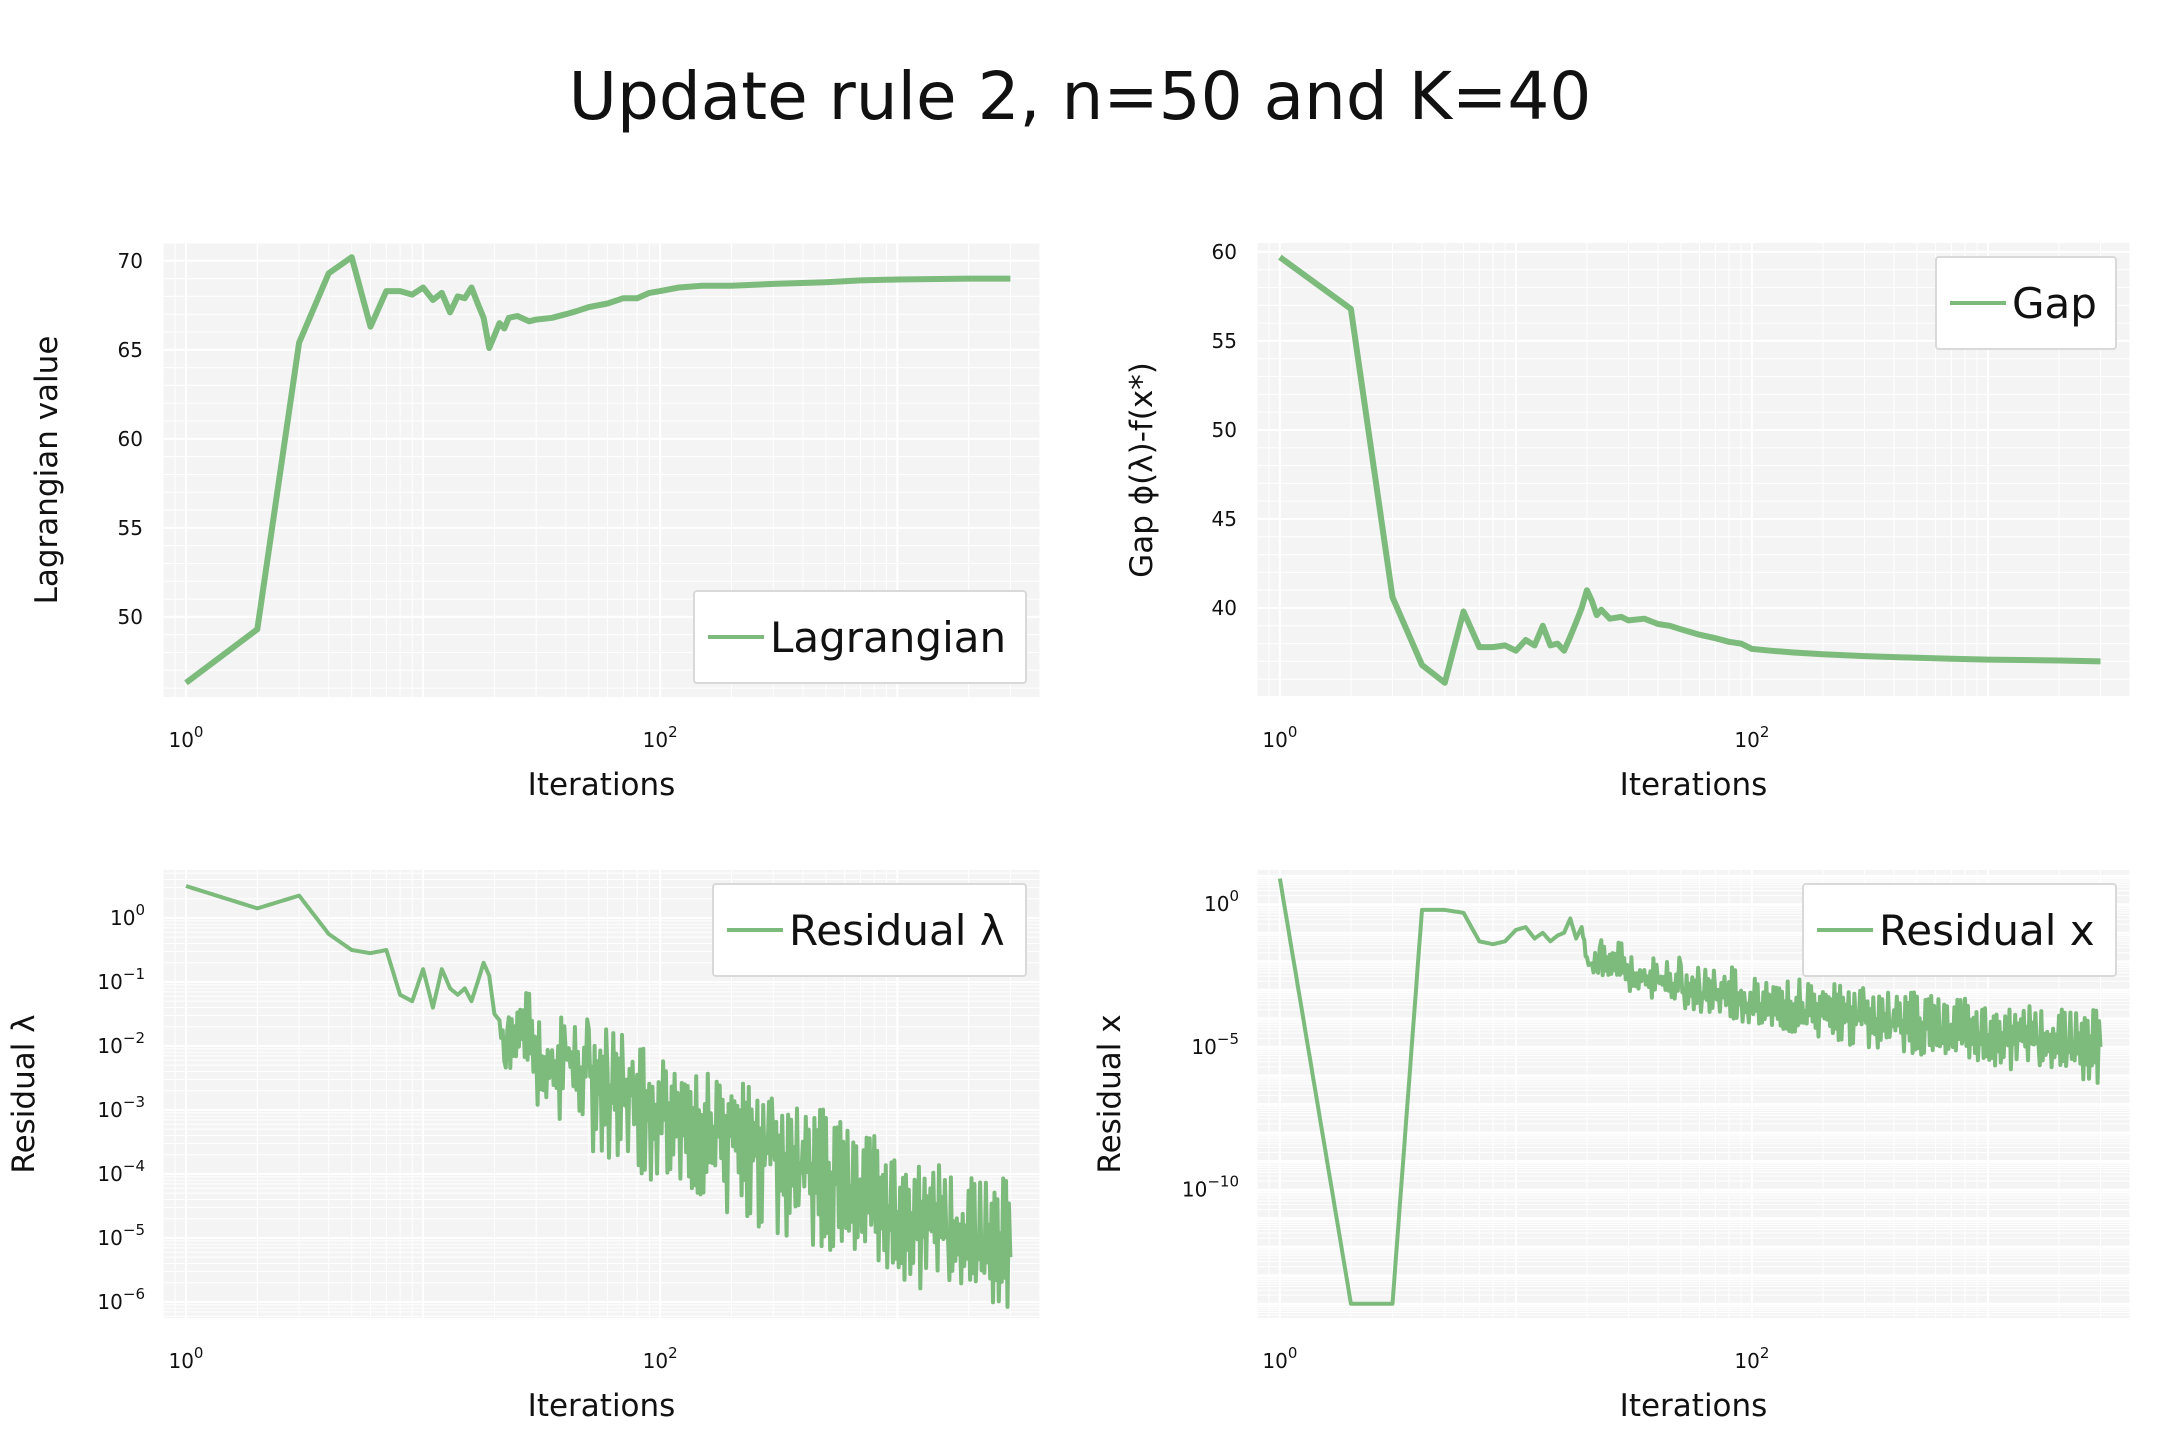 The height and width of the screenshot is (1440, 2160). What do you see at coordinates (47, 470) in the screenshot?
I see `y-axis-label: Lagrangian value` at bounding box center [47, 470].